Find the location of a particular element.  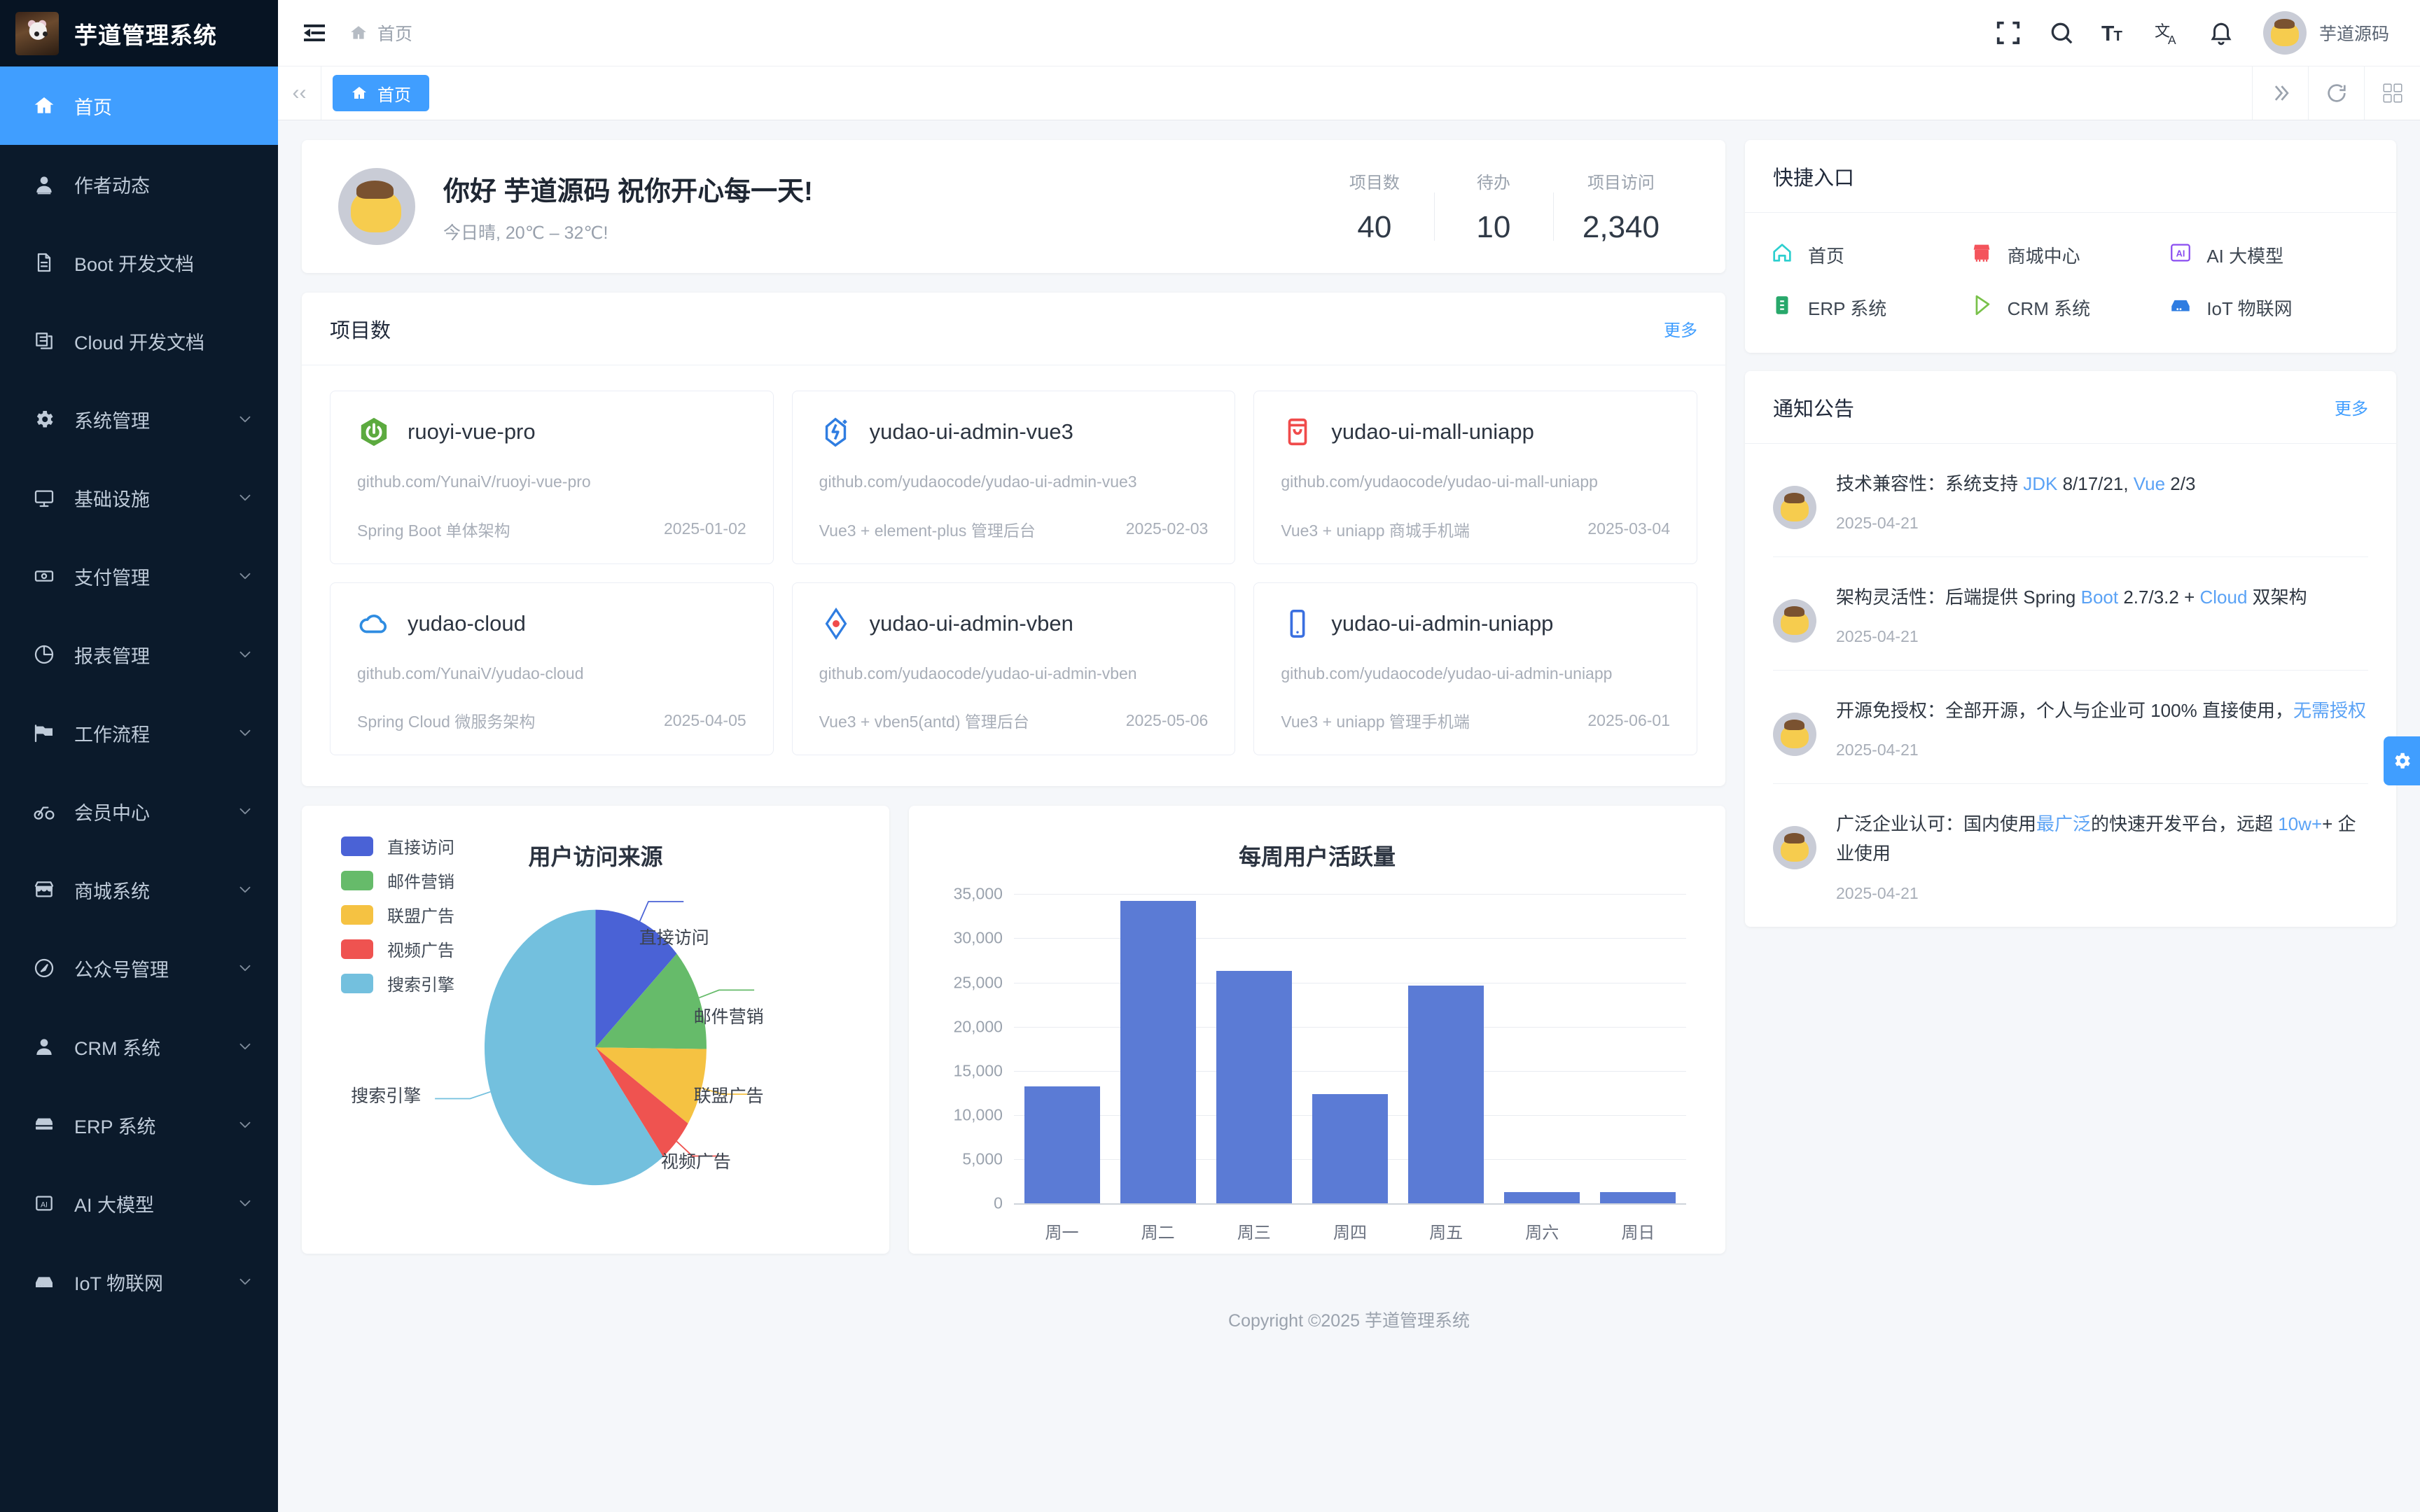

quick-access-item-2: AI AI 大模型 is located at coordinates (2268, 255).